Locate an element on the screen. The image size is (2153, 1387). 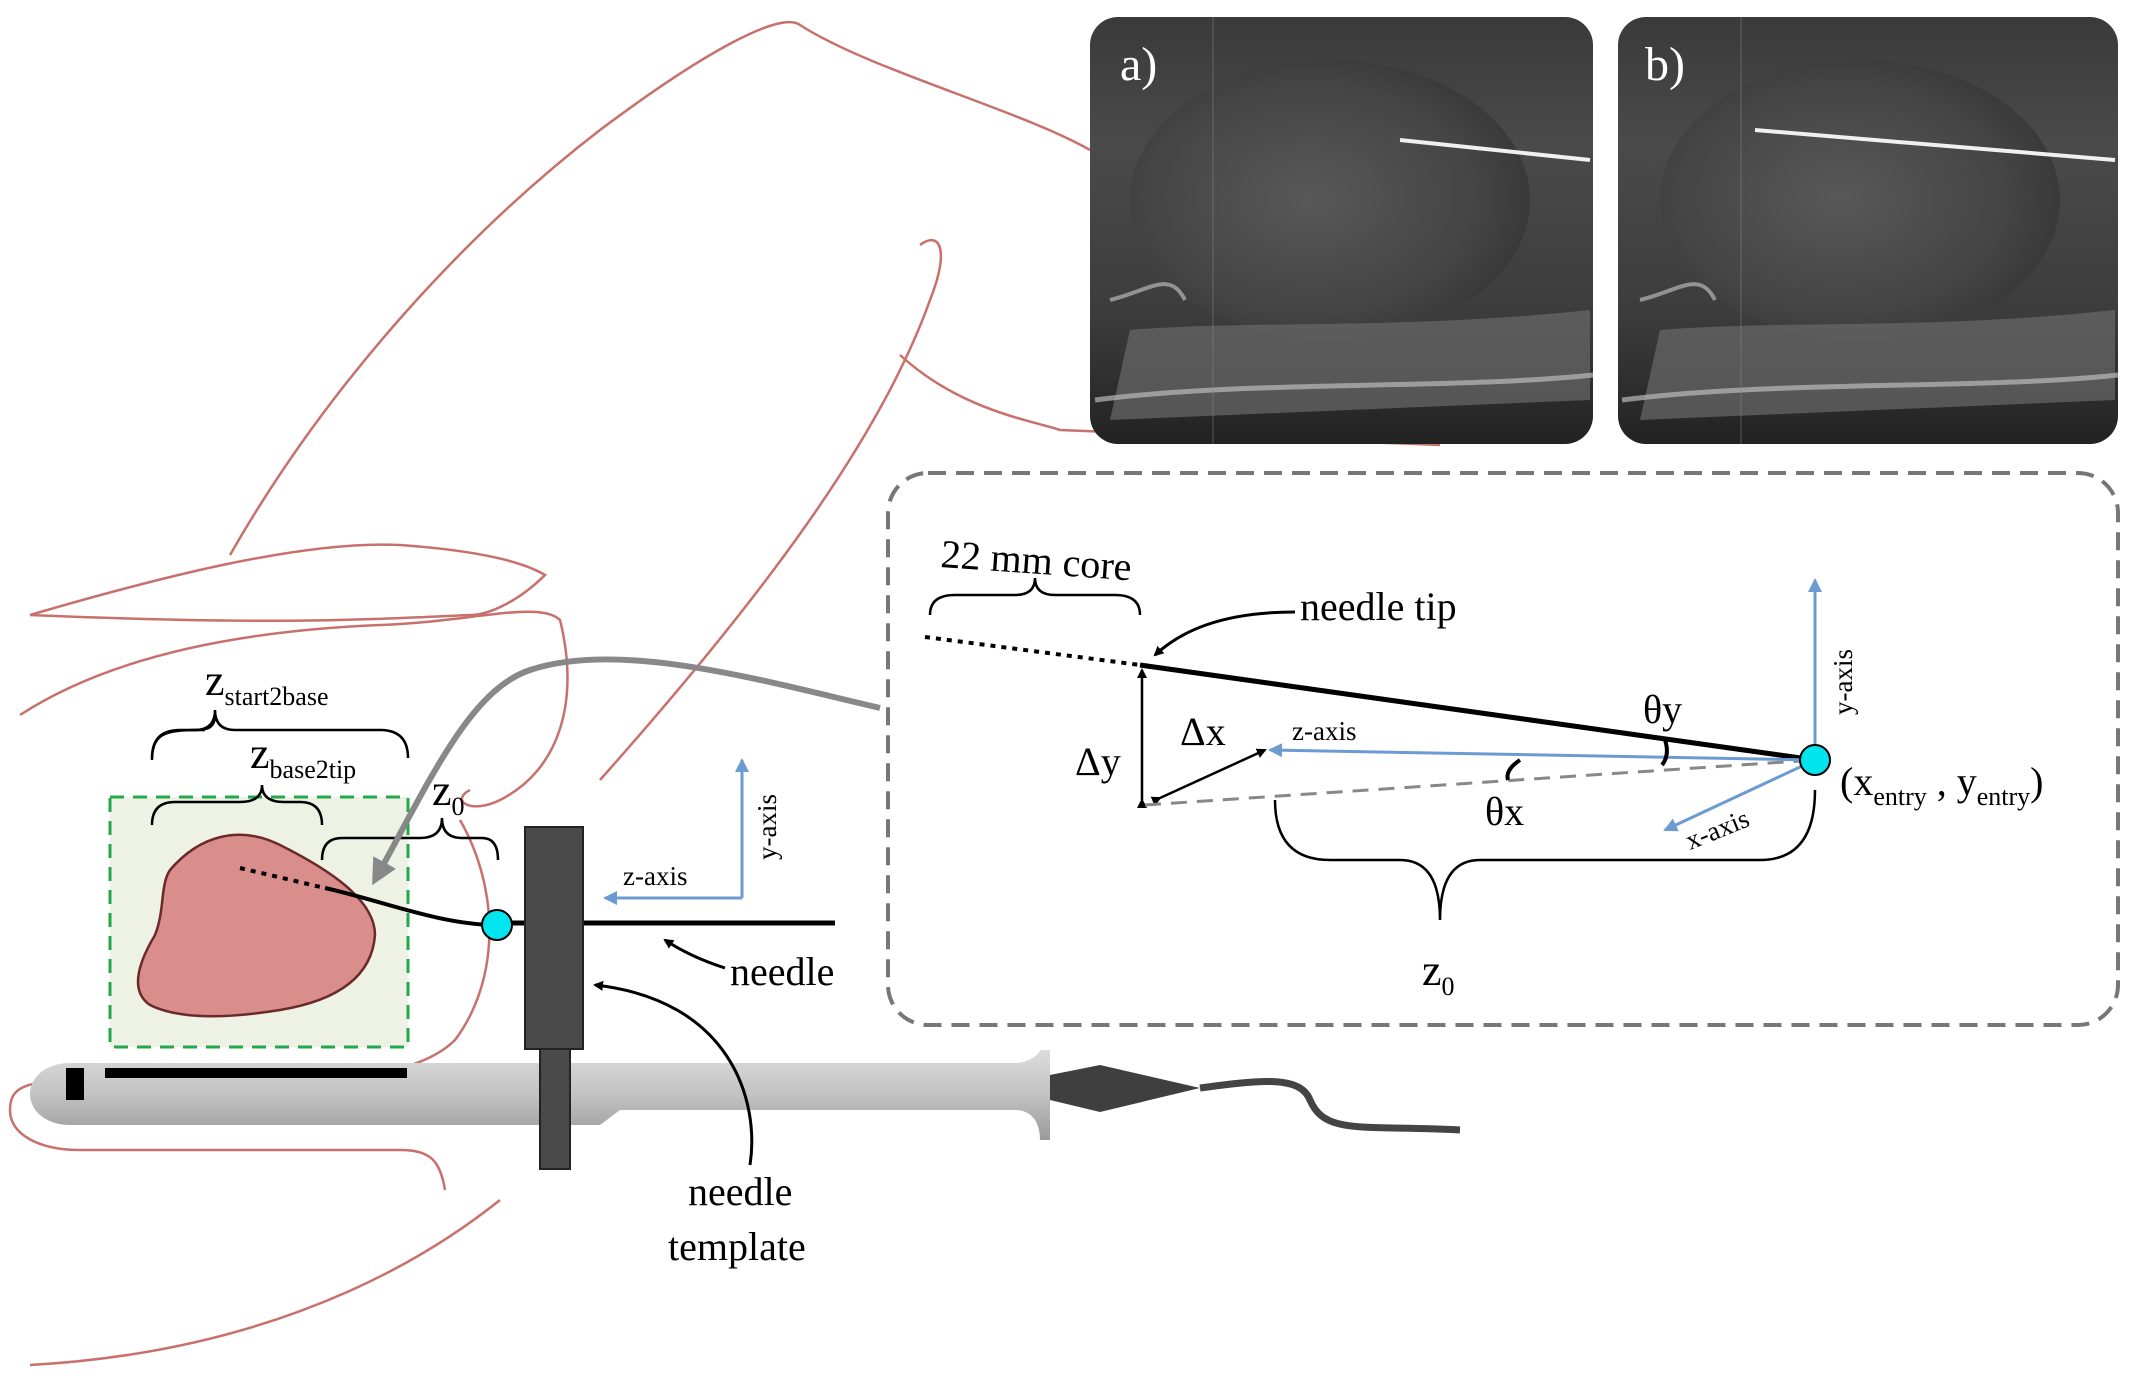
label-needle-tip: needle tip is located at coordinates (1378, 606).